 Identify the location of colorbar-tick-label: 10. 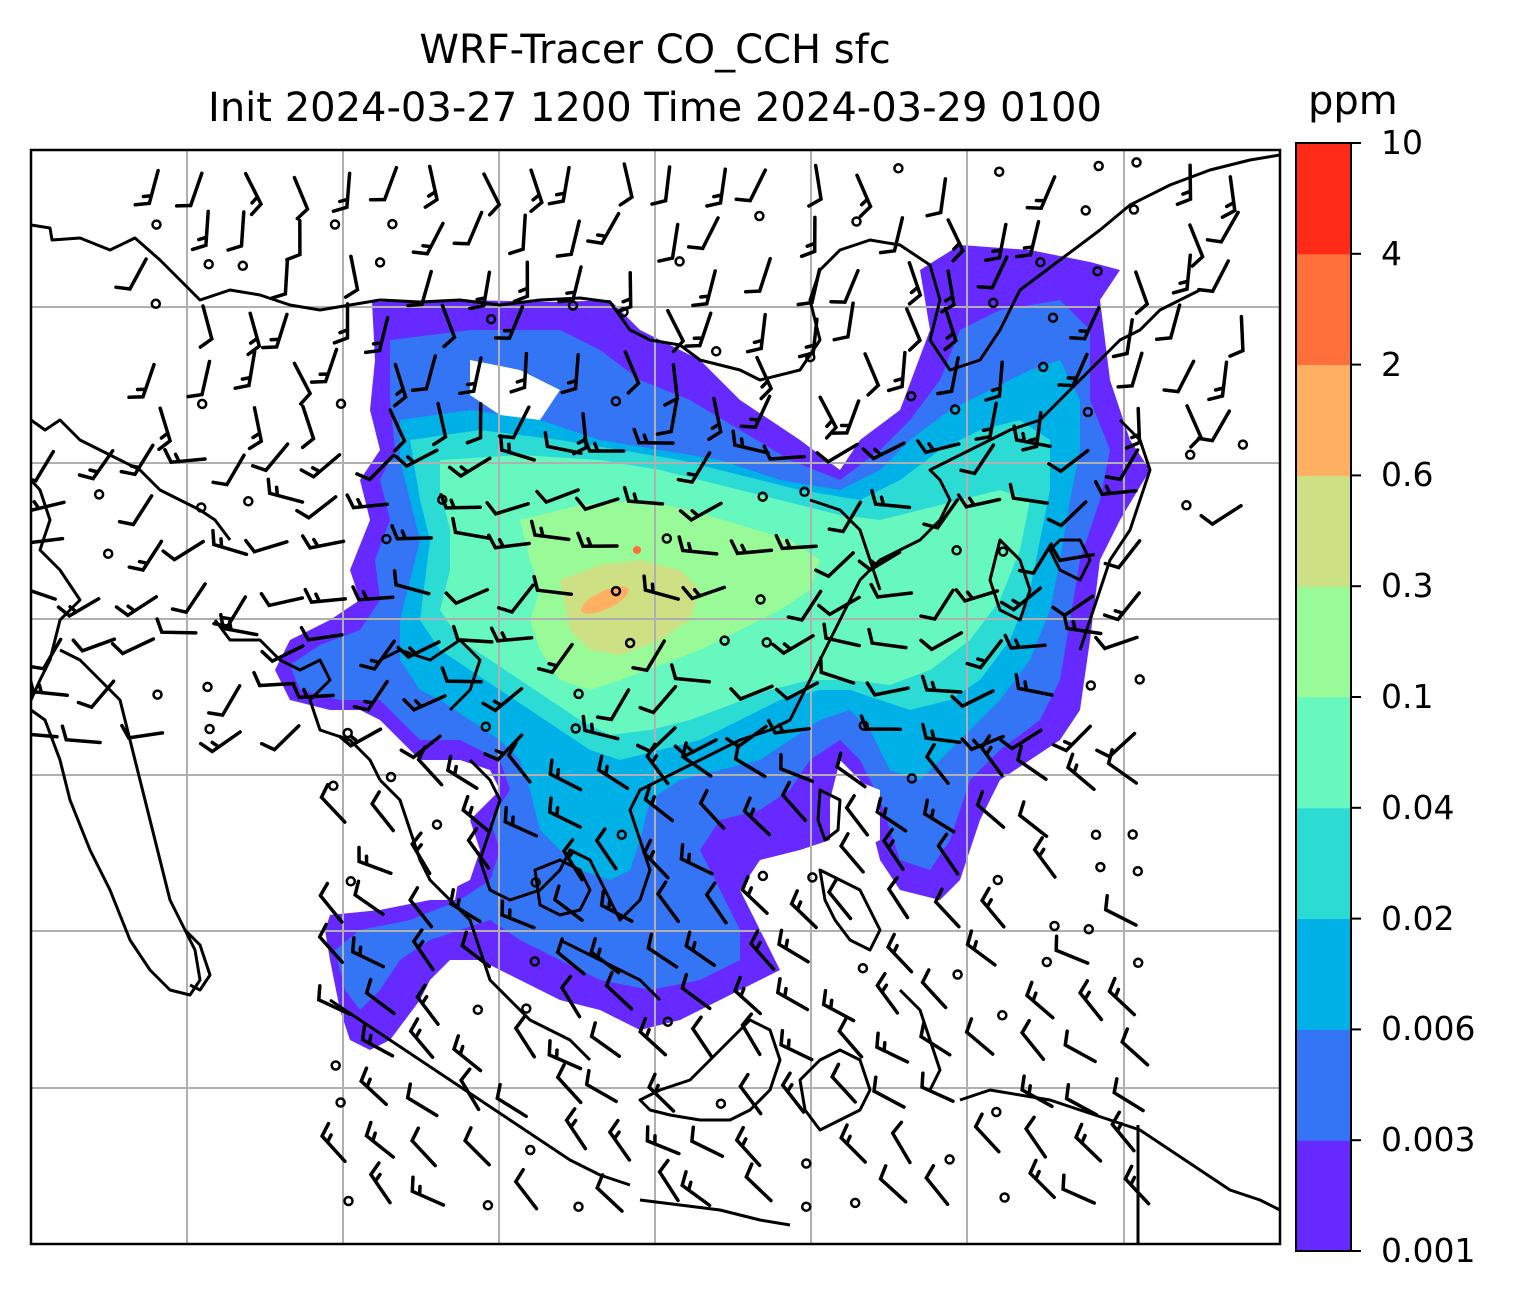
(1402, 142).